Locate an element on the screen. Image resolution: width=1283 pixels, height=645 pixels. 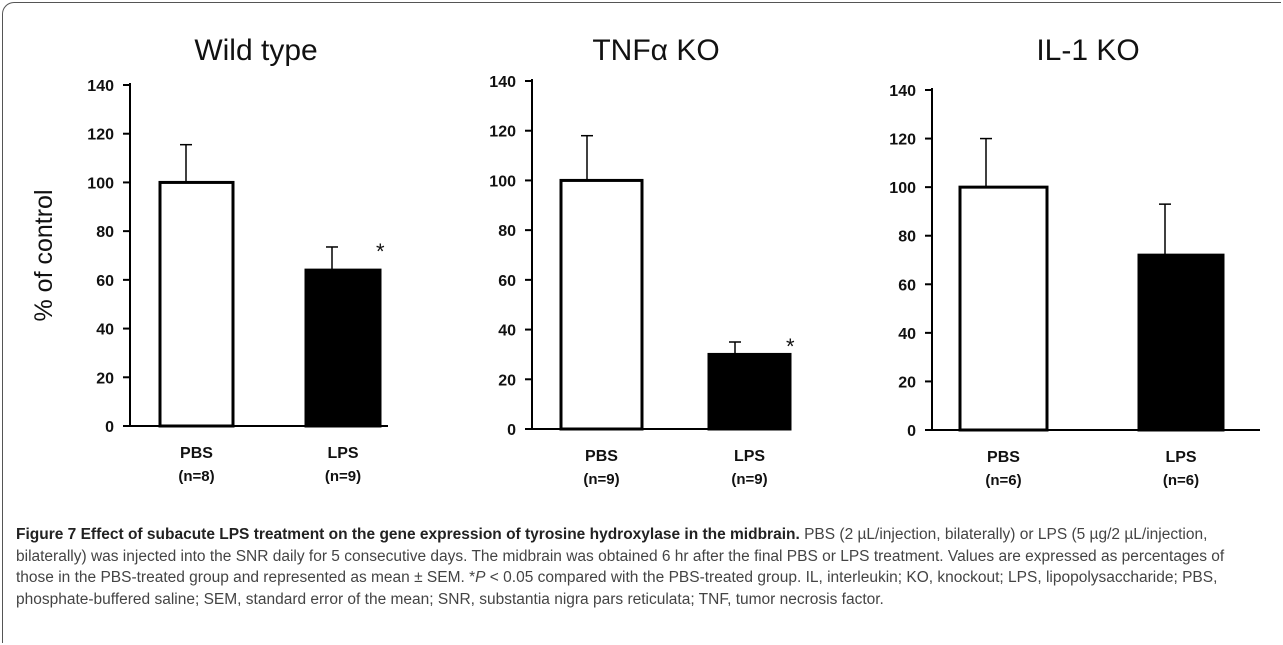
chart-title: TNFα KO is located at coordinates (655, 50).